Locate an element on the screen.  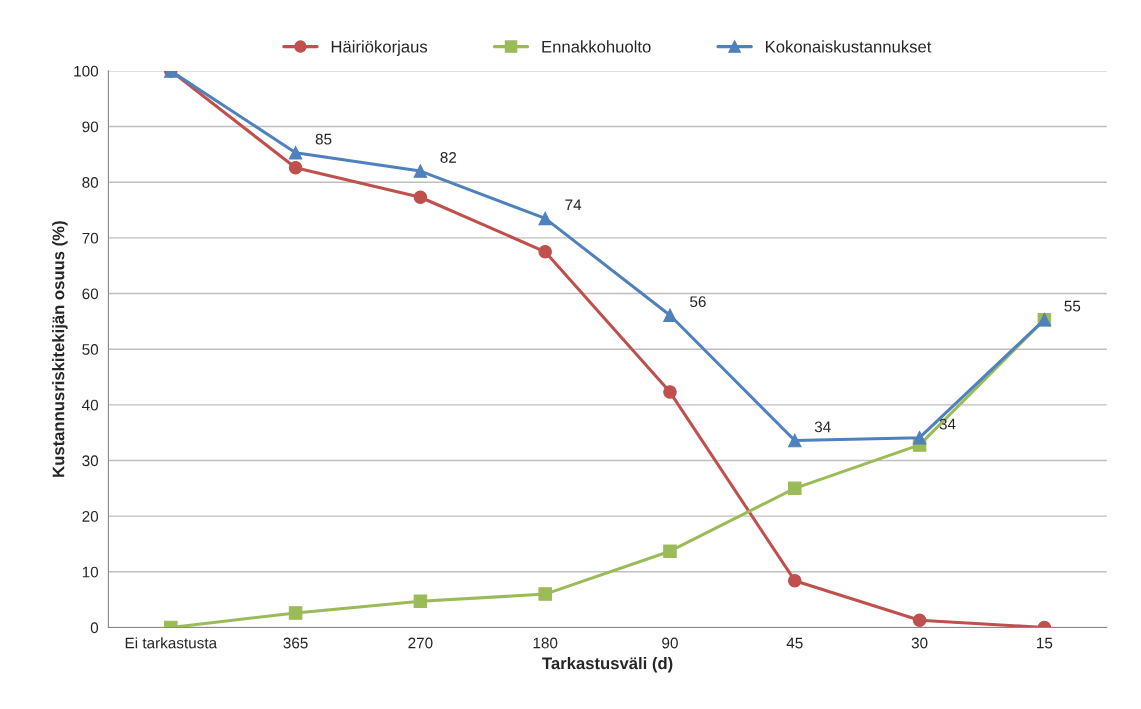
x-tick-label: 270 is located at coordinates (420, 643).